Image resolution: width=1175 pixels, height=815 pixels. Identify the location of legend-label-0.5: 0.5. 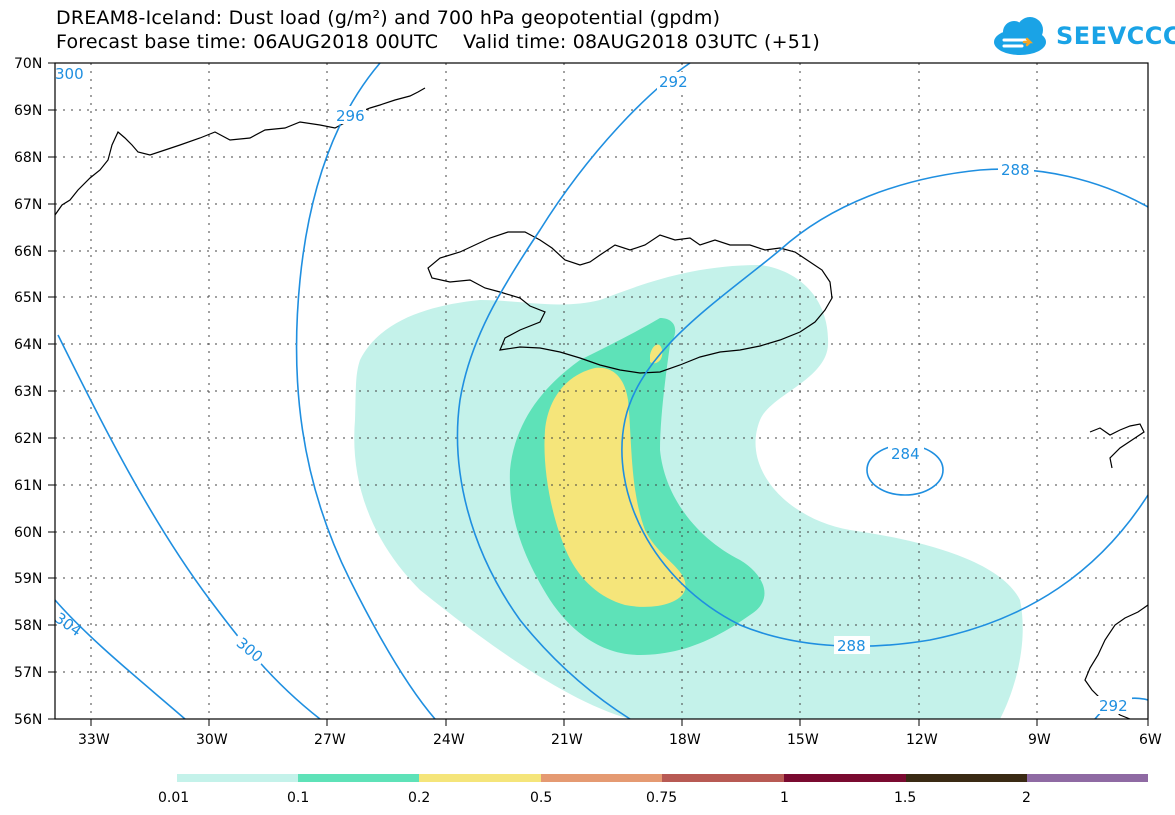
(541, 798).